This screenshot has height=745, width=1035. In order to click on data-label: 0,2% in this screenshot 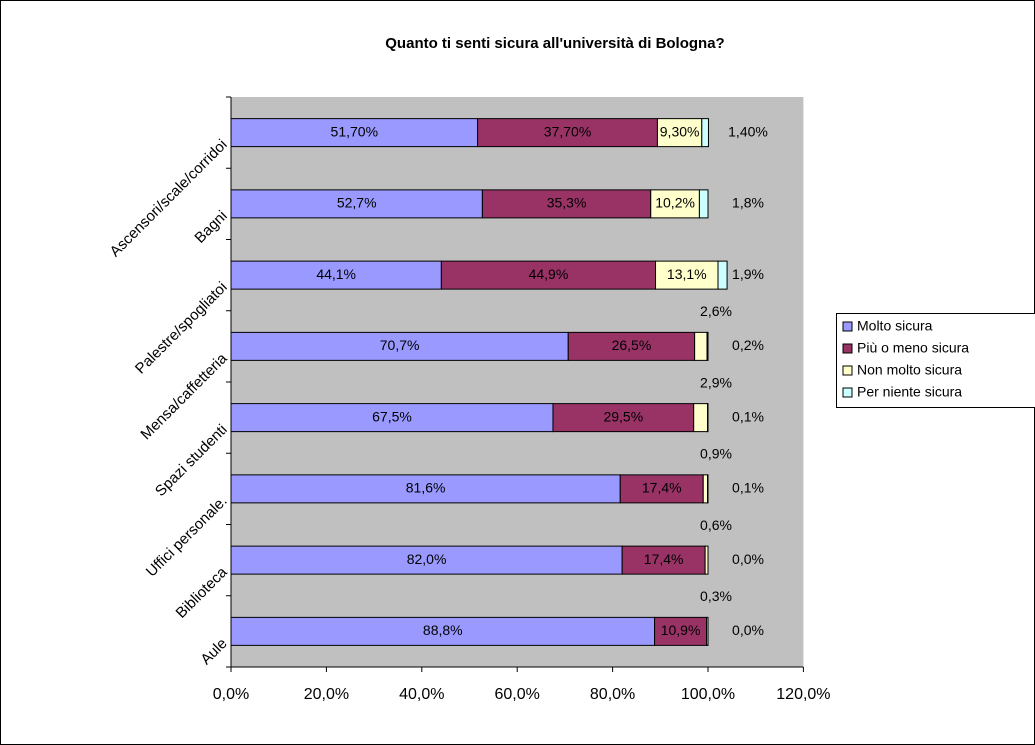, I will do `click(748, 345)`.